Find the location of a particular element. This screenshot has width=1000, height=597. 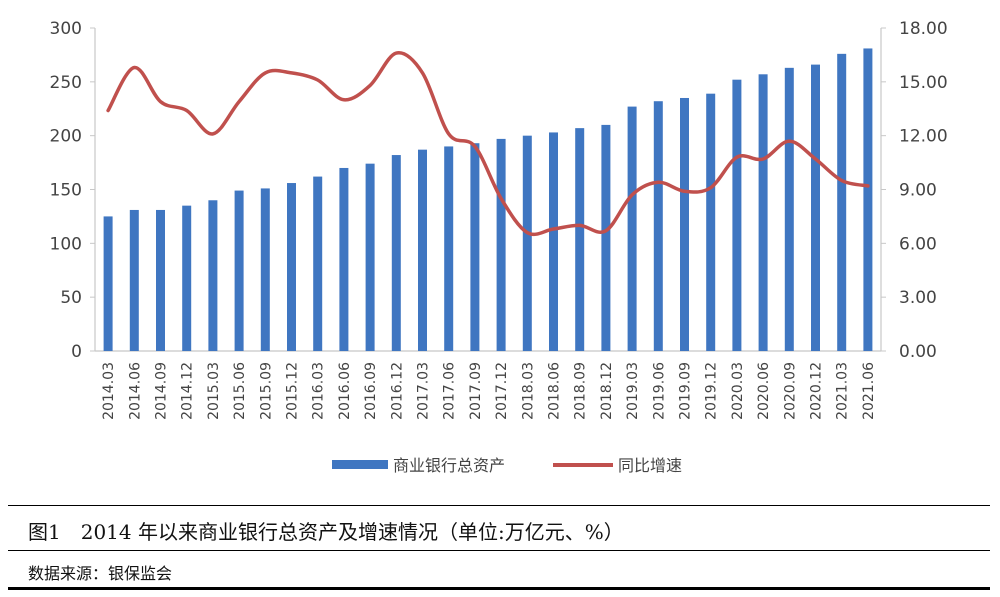

x-tick-label: 2018.09 is located at coordinates (581, 391).